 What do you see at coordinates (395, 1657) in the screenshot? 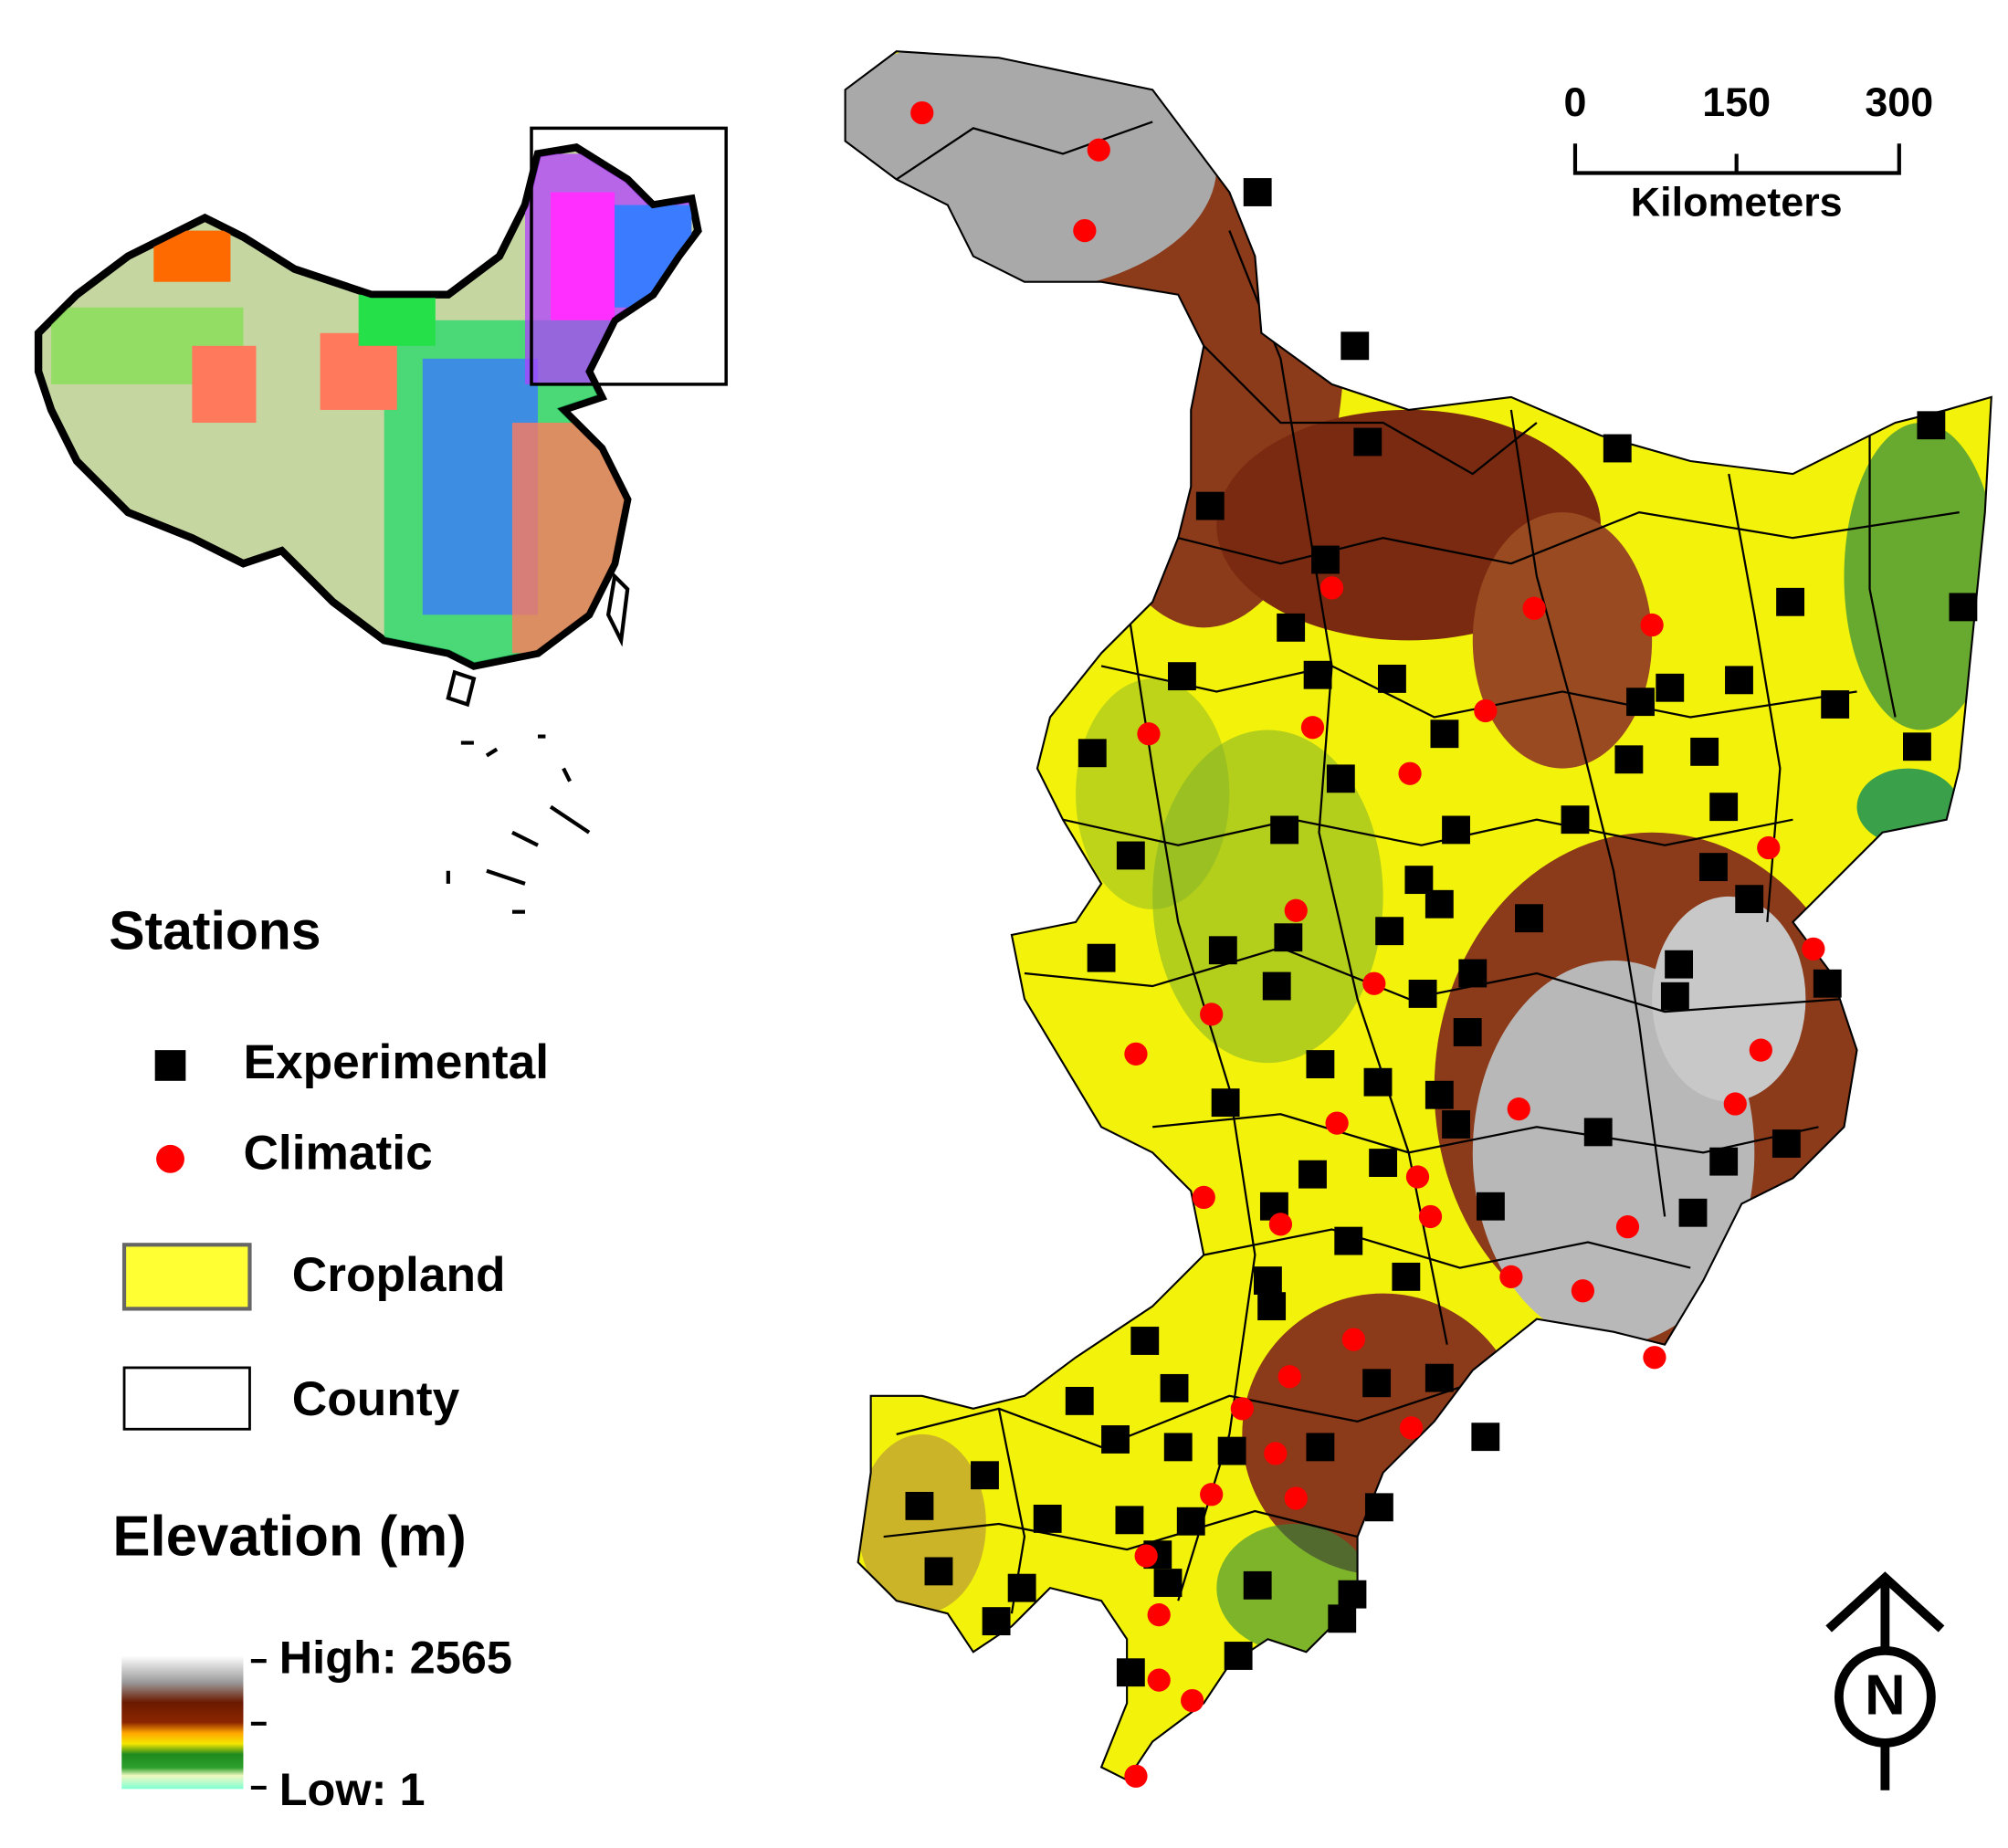
I see `elevation-high: High: 2565` at bounding box center [395, 1657].